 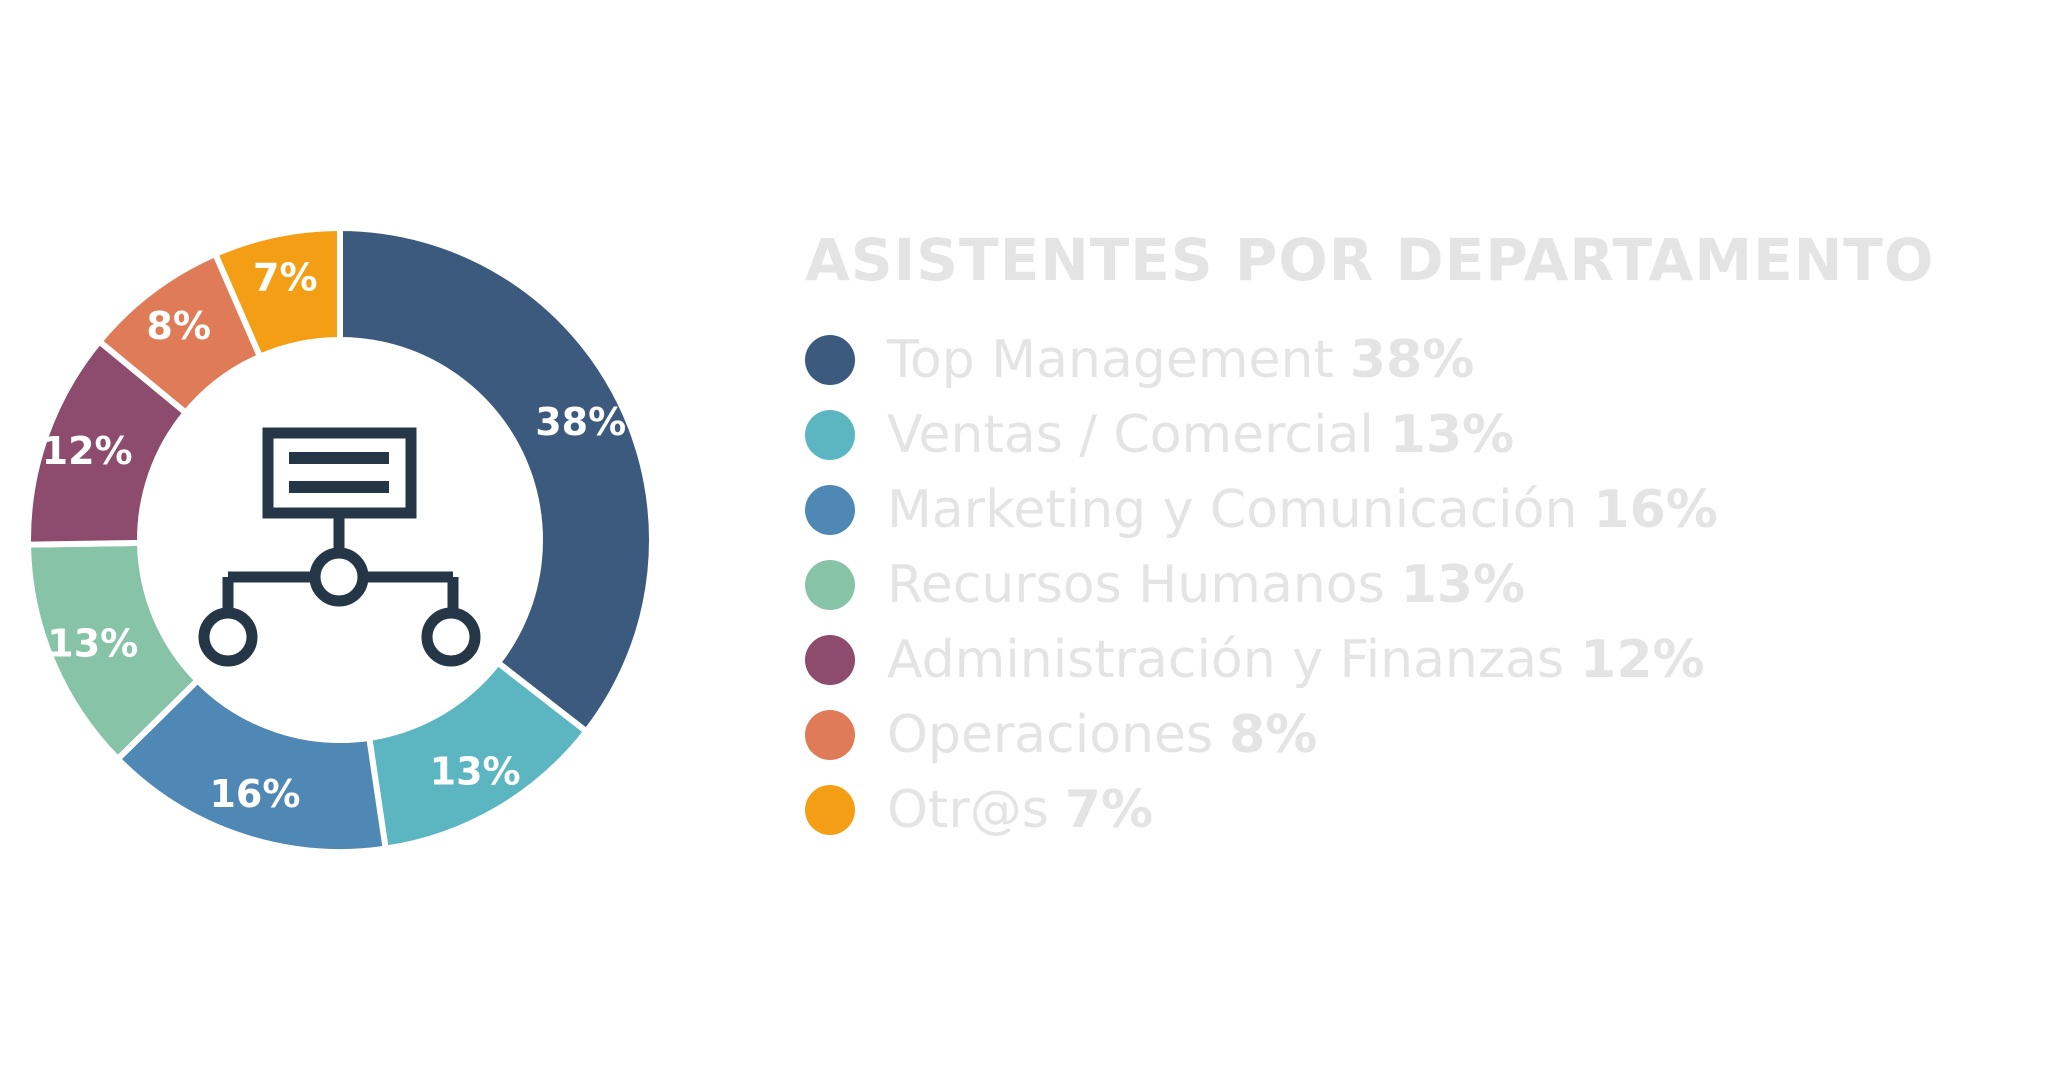 What do you see at coordinates (1261, 809) in the screenshot?
I see `legend-item: Otr@s 7%` at bounding box center [1261, 809].